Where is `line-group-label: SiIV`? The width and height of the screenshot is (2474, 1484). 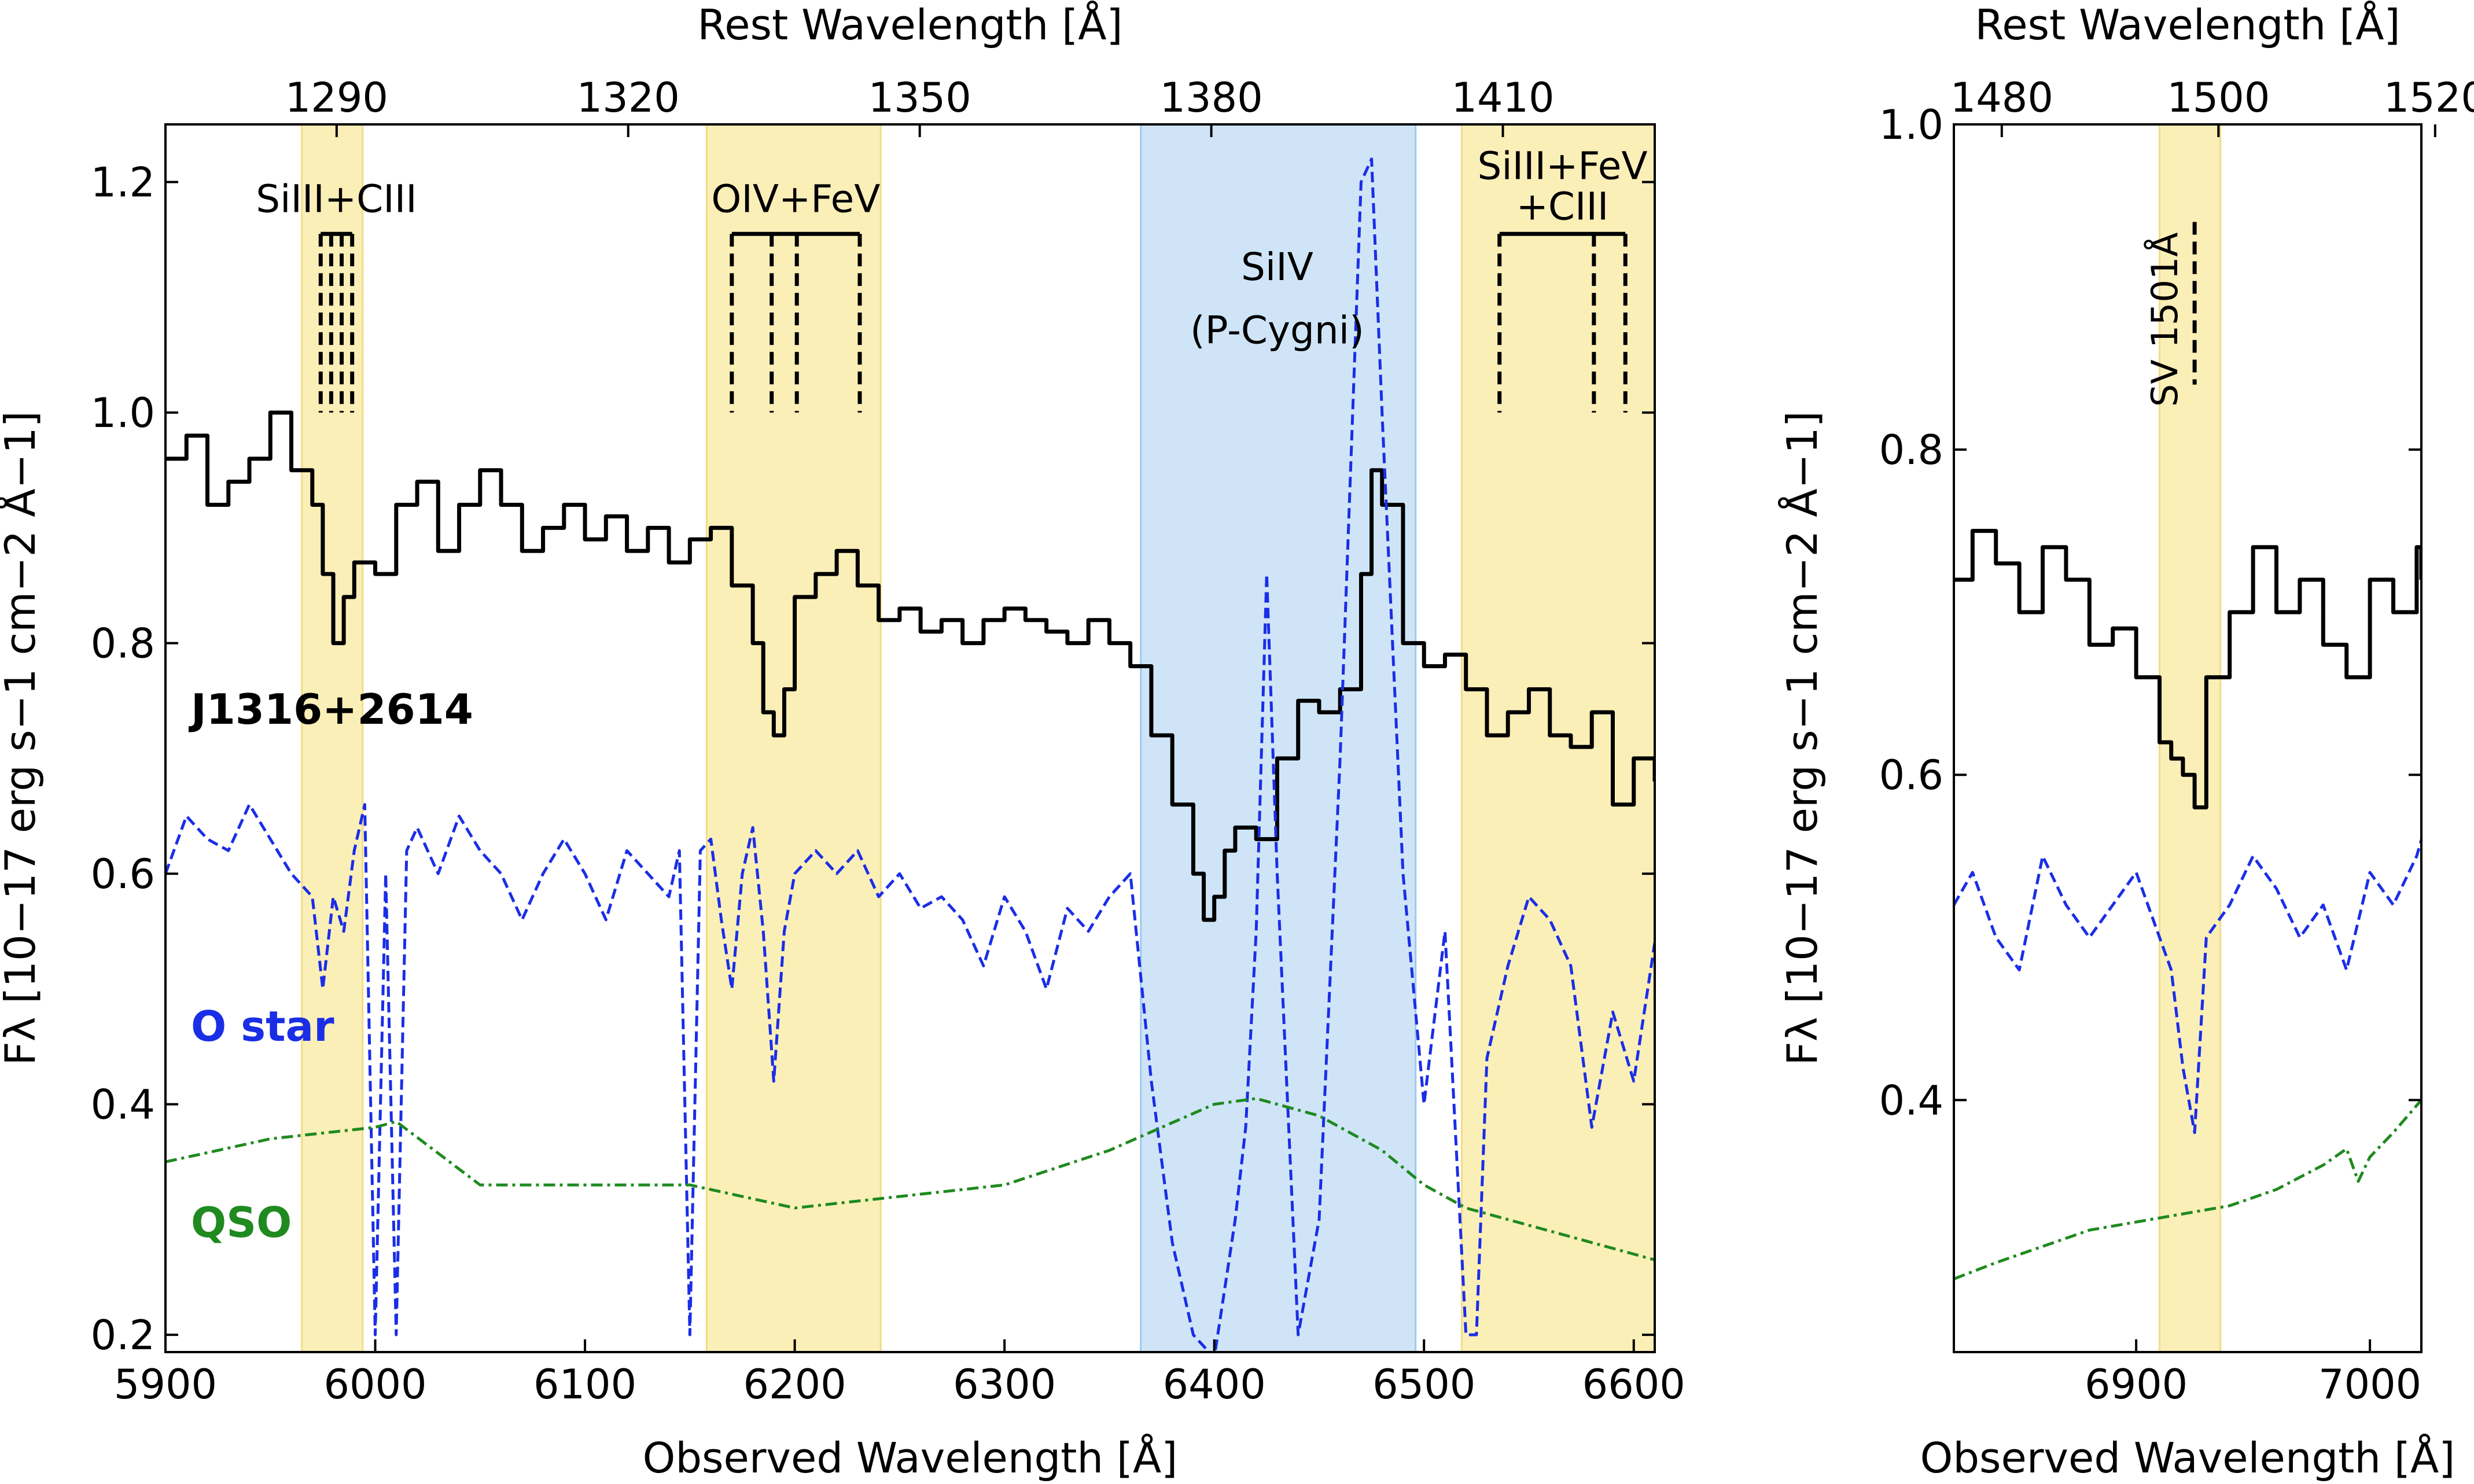
line-group-label: SiIV is located at coordinates (1277, 267).